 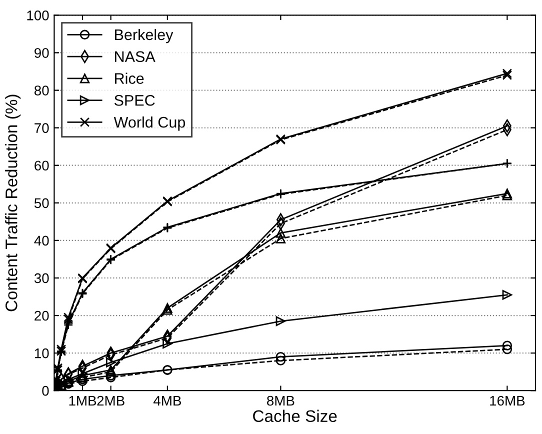 I want to click on y-axis-title: Content Traffic Reduction (%), so click(x=13, y=203).